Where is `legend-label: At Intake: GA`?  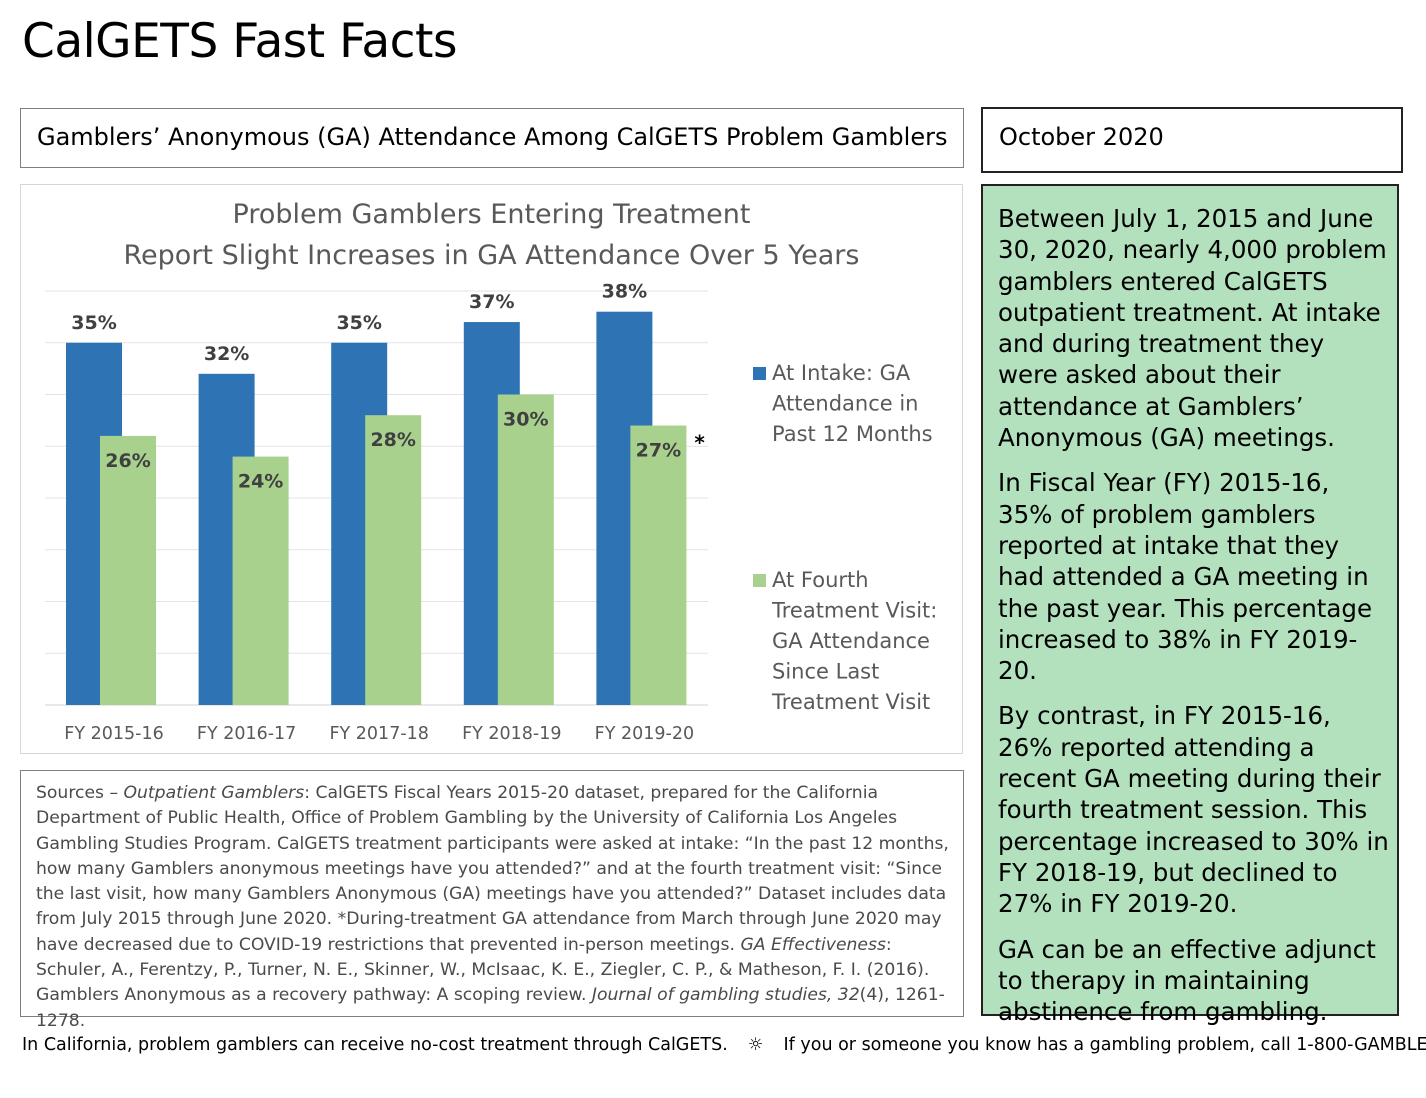
legend-label: At Intake: GA is located at coordinates (841, 373).